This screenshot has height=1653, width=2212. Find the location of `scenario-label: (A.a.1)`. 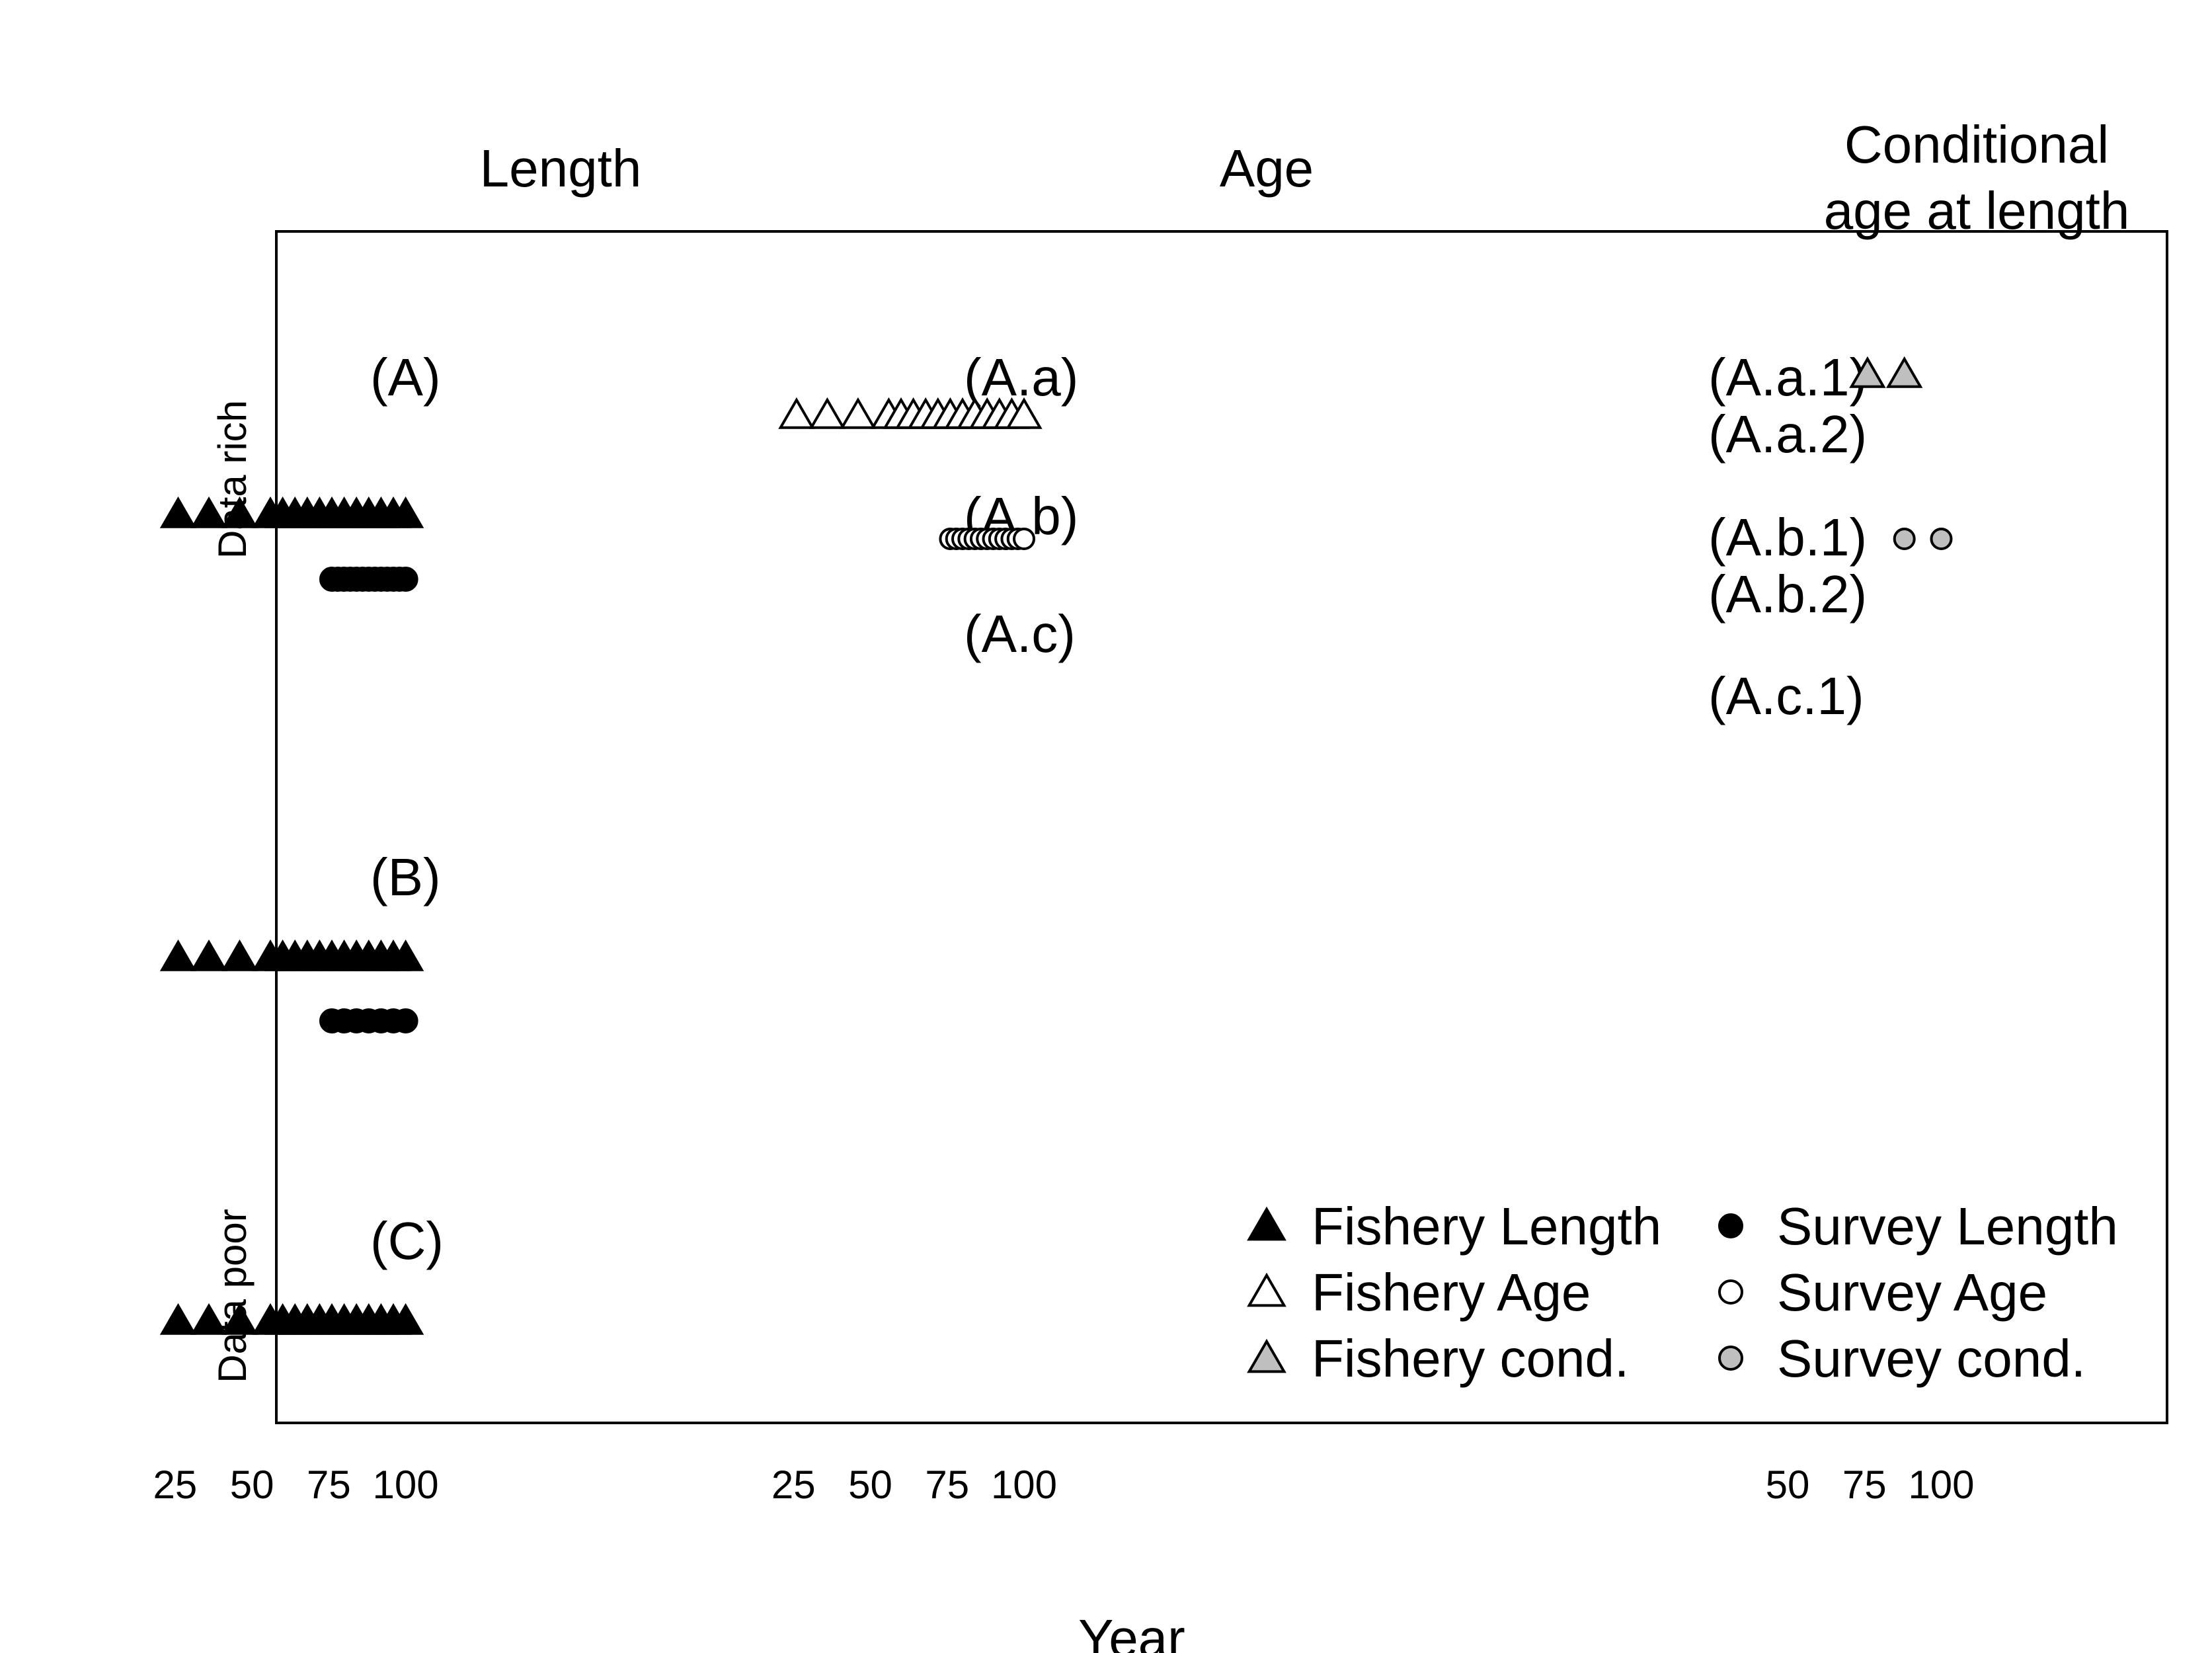

scenario-label: (A.a.1) is located at coordinates (1787, 377).